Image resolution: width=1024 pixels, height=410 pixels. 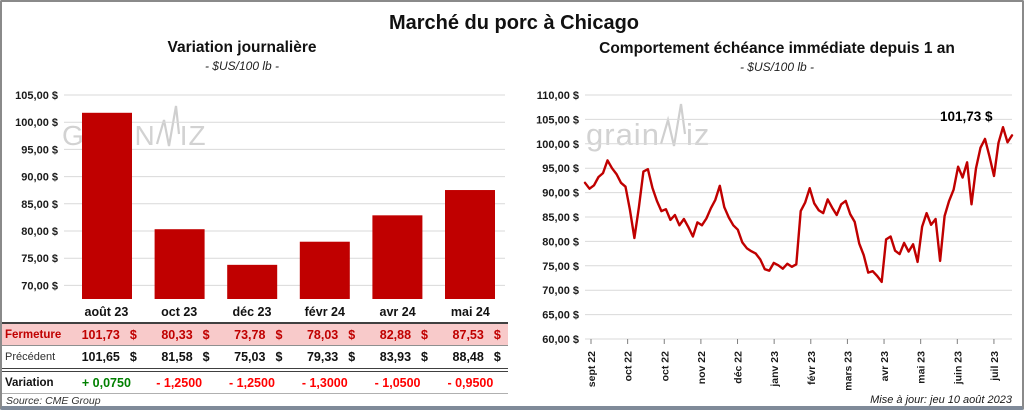 I want to click on amount: 78,03, so click(x=322, y=334).